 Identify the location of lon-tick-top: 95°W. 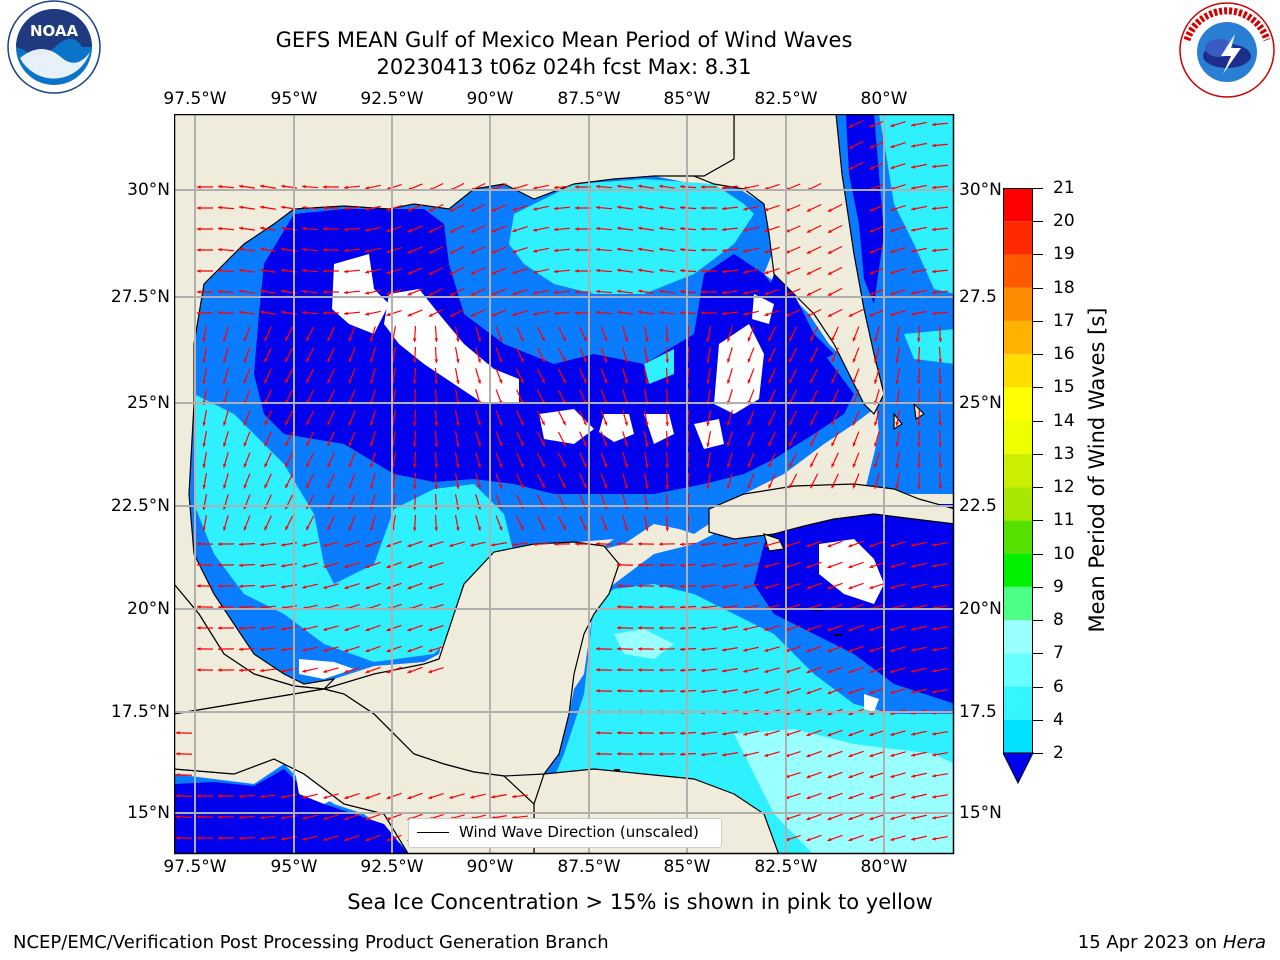
(294, 99).